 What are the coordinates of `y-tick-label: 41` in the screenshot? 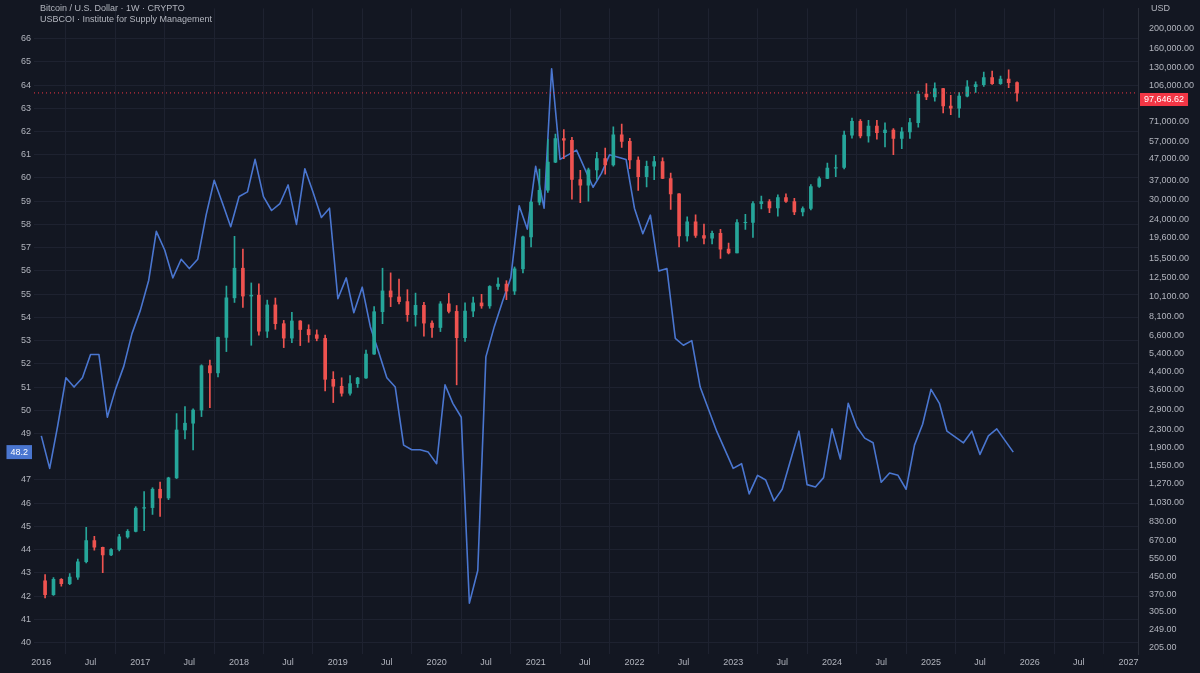 It's located at (25, 618).